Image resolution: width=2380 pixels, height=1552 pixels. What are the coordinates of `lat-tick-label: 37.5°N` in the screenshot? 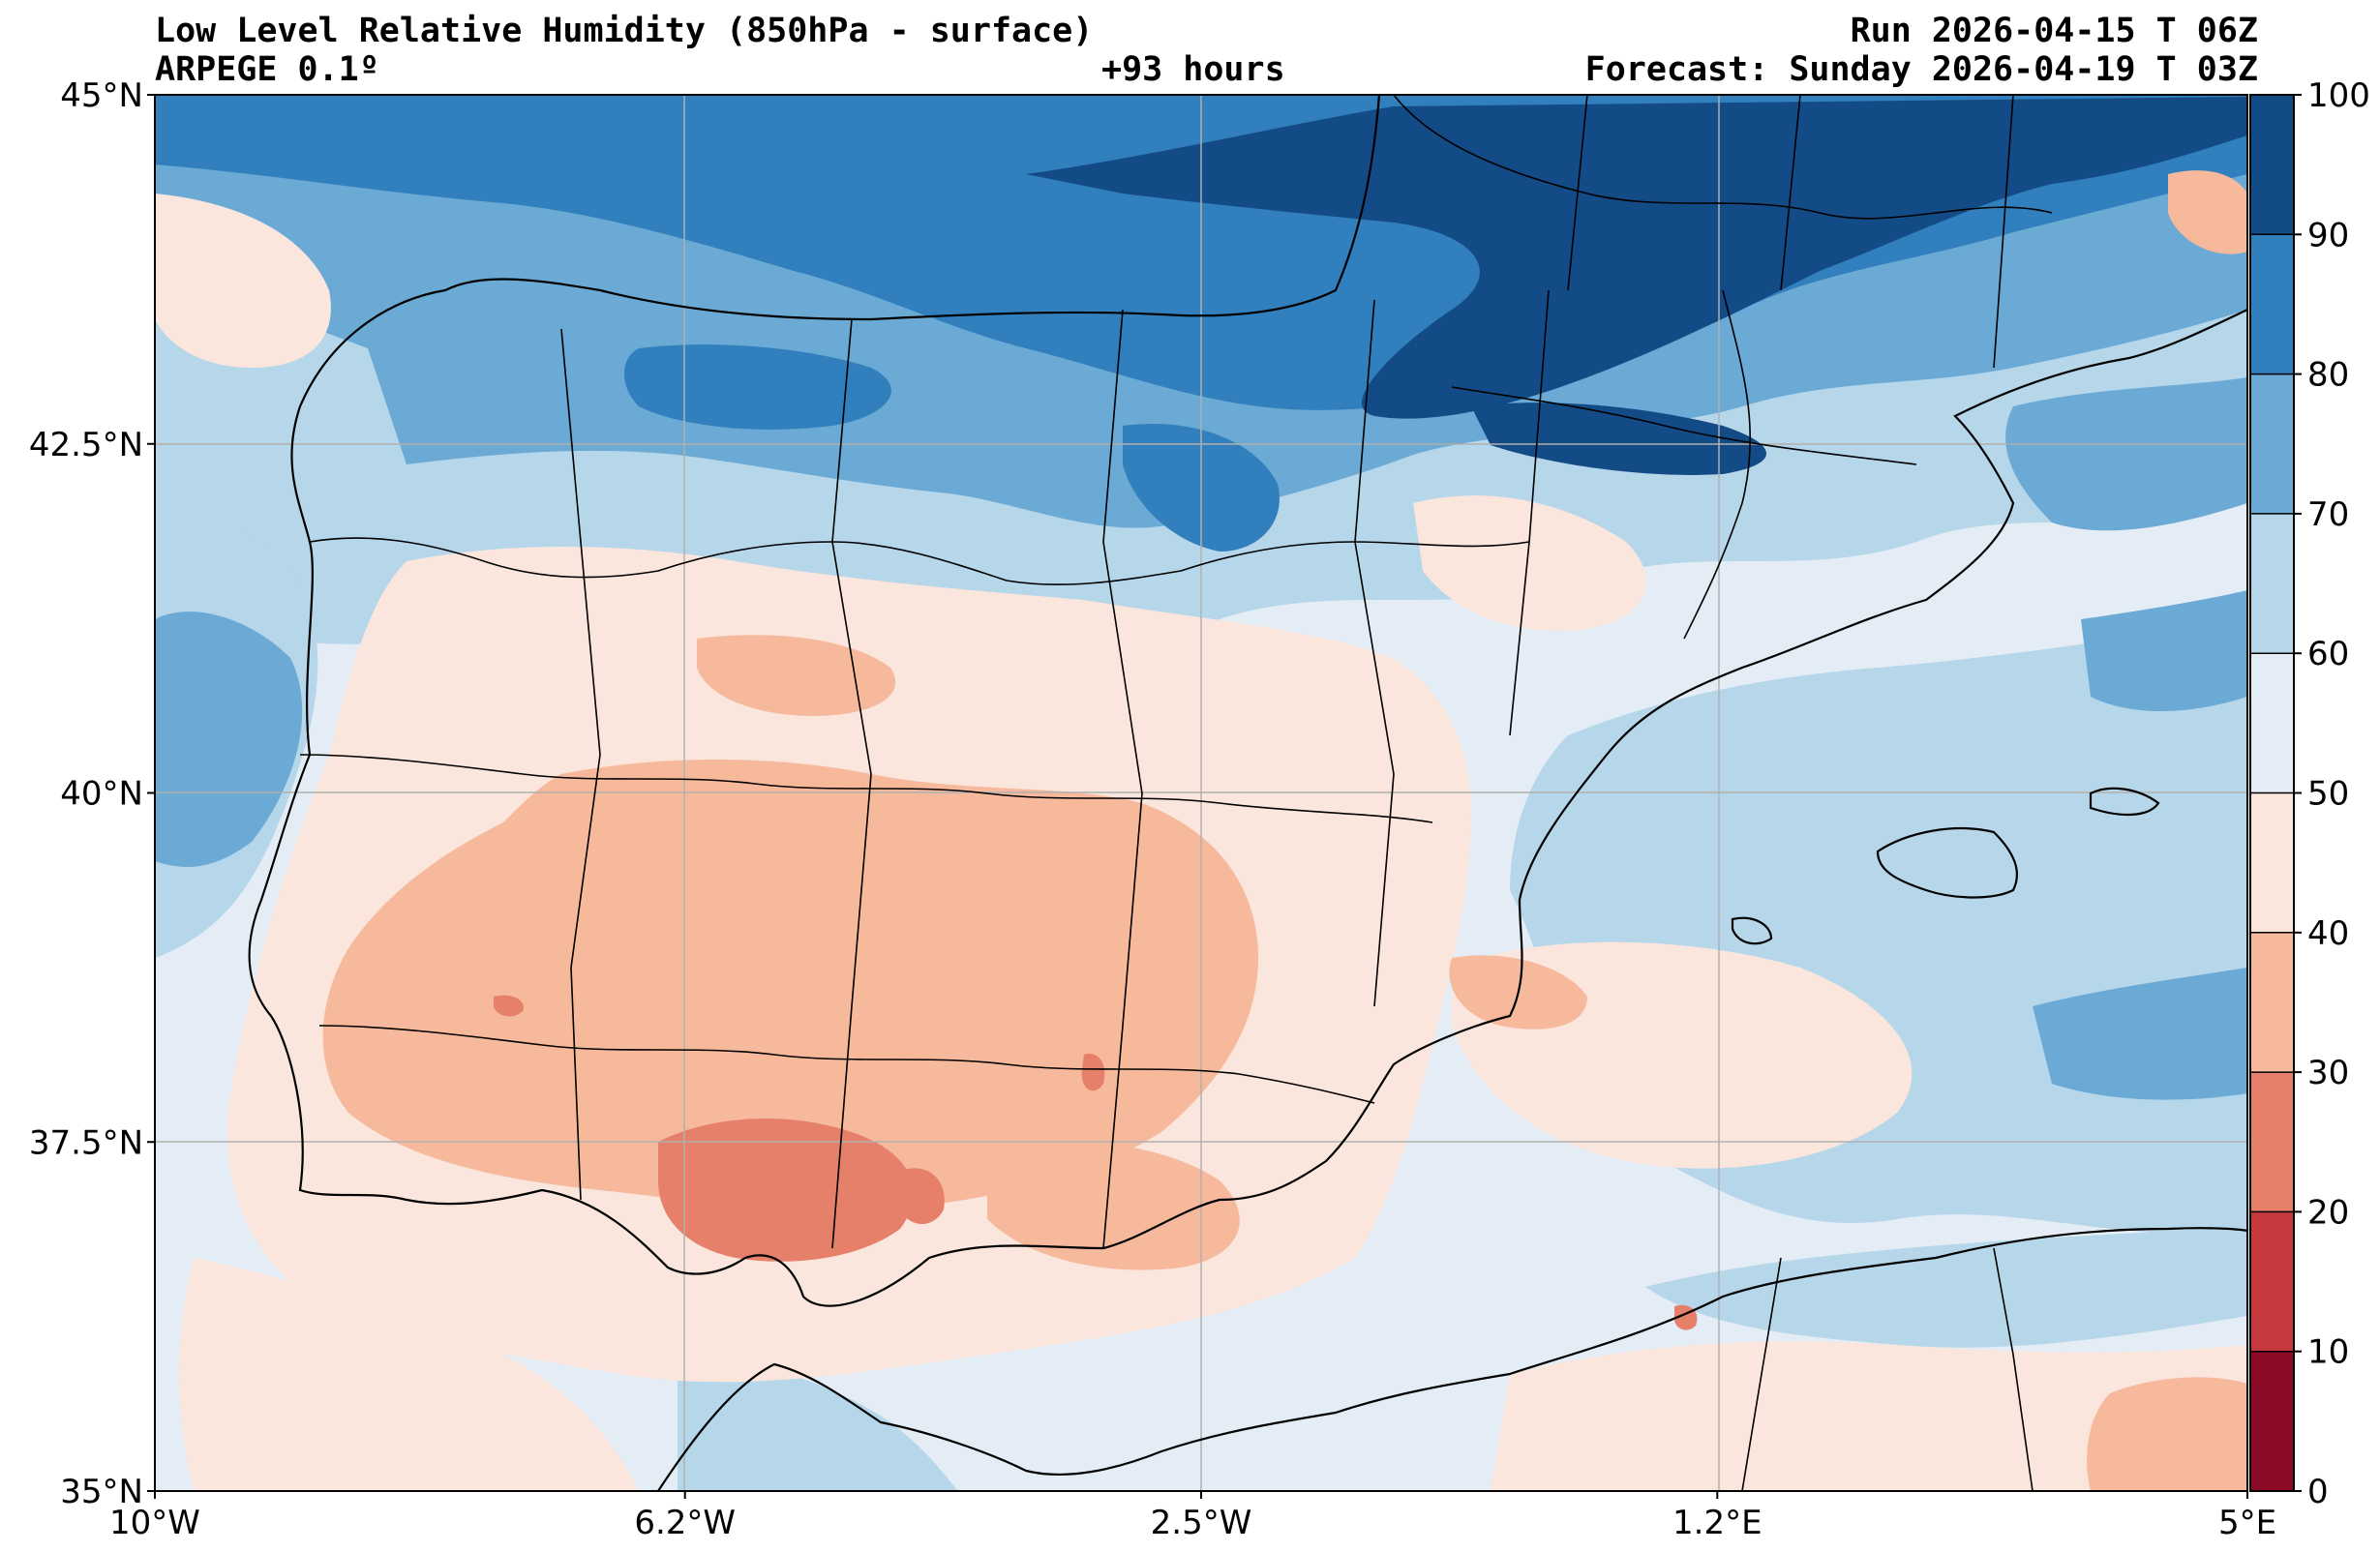 It's located at (86, 1143).